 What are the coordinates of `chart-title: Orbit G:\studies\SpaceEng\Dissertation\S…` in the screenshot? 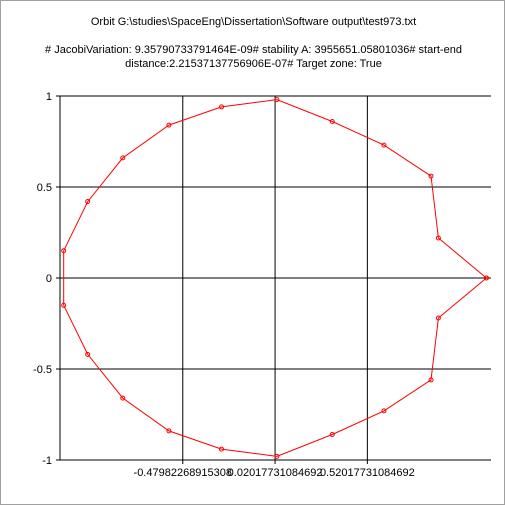 It's located at (253, 22).